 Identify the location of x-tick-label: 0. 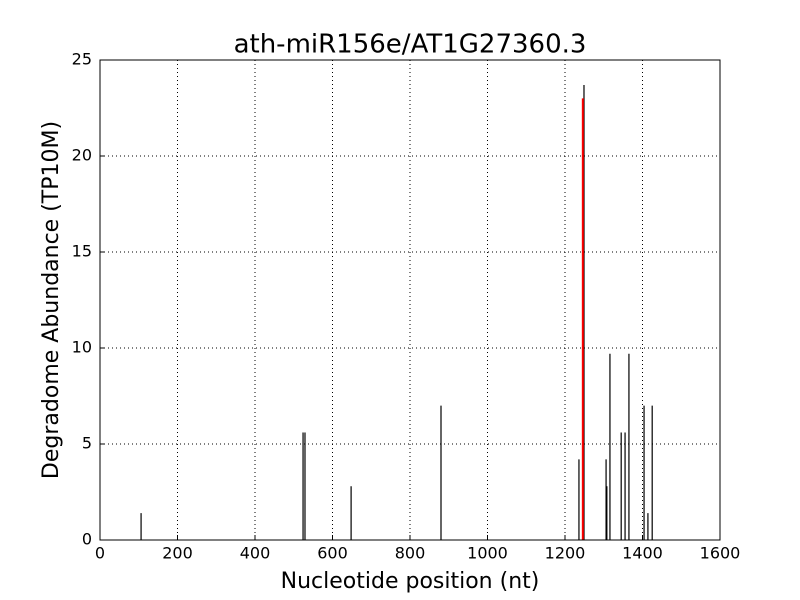
(100, 553).